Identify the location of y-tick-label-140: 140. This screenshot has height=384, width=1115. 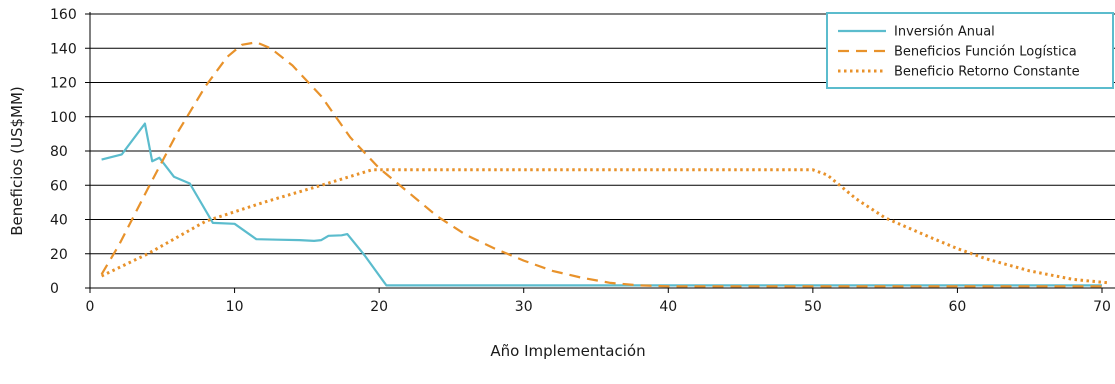
(63, 49).